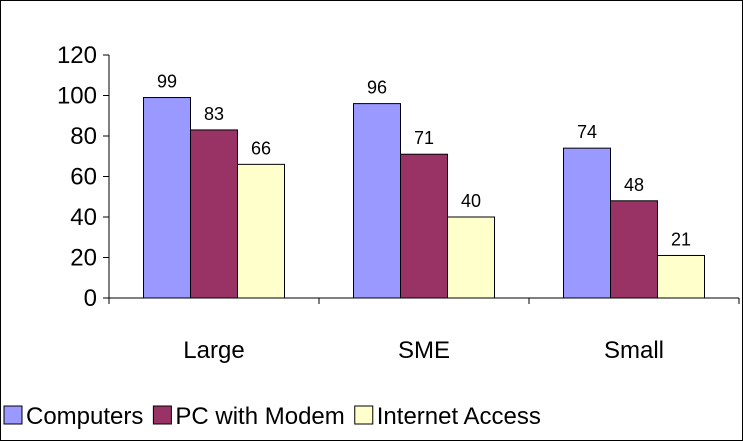 Image resolution: width=743 pixels, height=441 pixels. Describe the element at coordinates (83, 136) in the screenshot. I see `y-tick-label: 80` at that location.